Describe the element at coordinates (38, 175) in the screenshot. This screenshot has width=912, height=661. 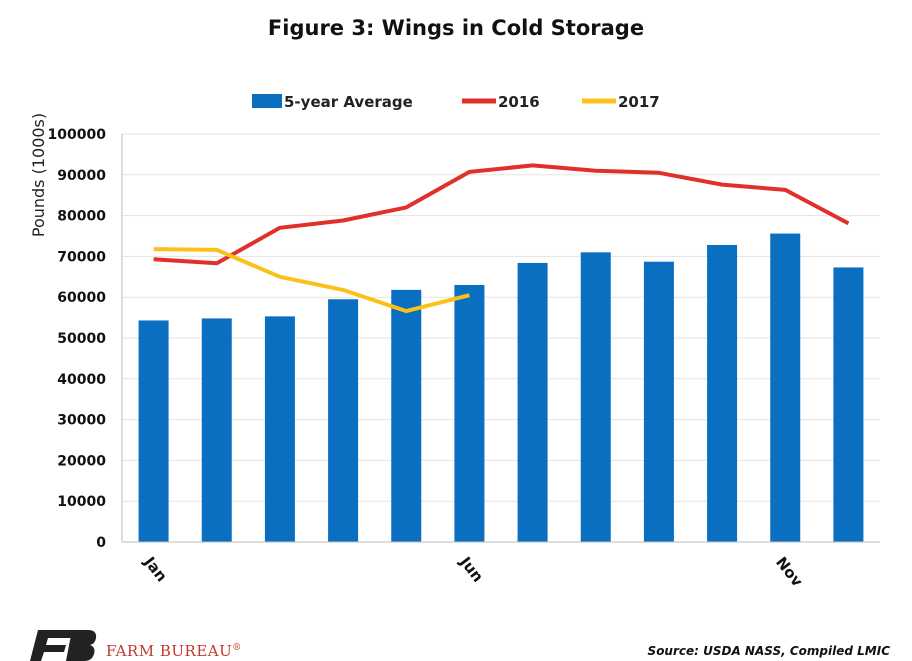
I see `y-axis-label: Pounds (1000s)` at that location.